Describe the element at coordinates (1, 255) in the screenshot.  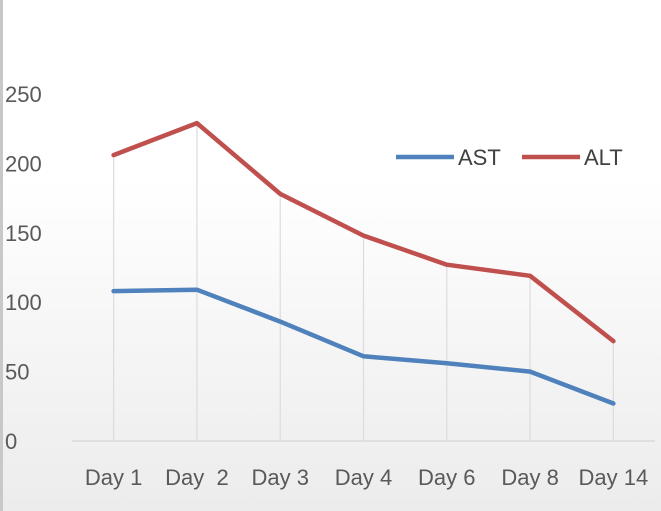
I see `left-edge-border` at that location.